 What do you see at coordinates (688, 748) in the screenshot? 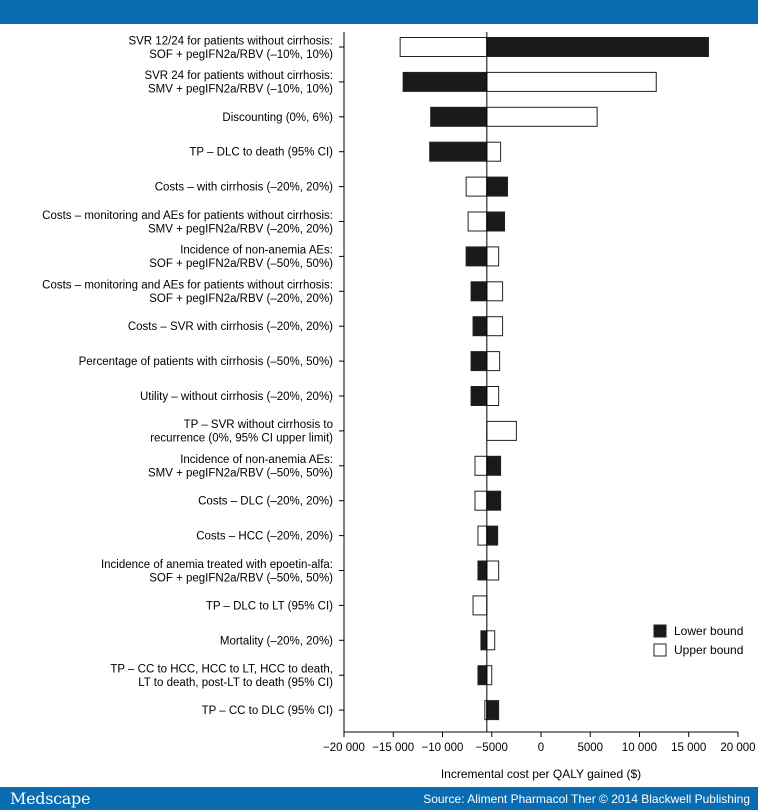
I see `x-tick-label: 15 000` at bounding box center [688, 748].